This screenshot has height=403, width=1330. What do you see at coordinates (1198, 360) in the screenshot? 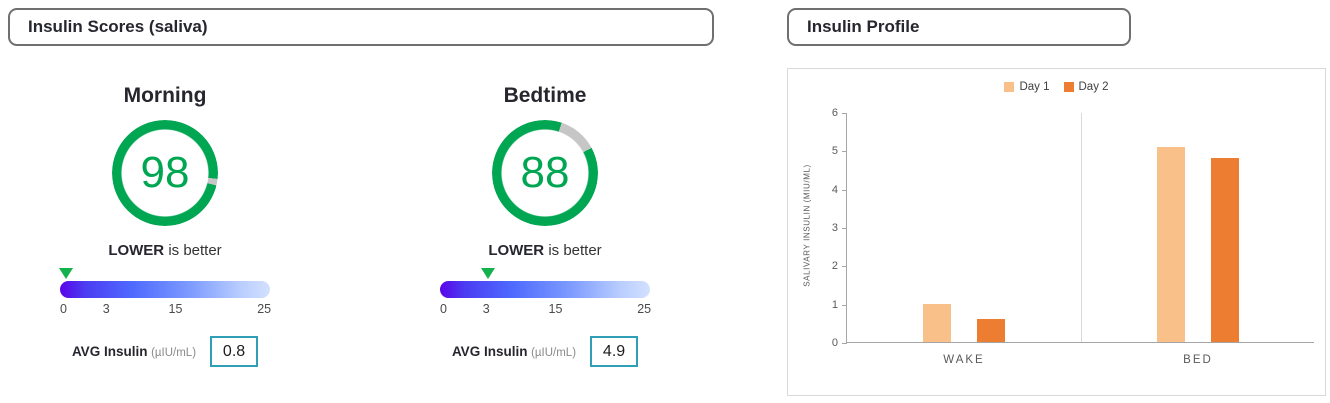
I see `x-category-label: BED` at bounding box center [1198, 360].